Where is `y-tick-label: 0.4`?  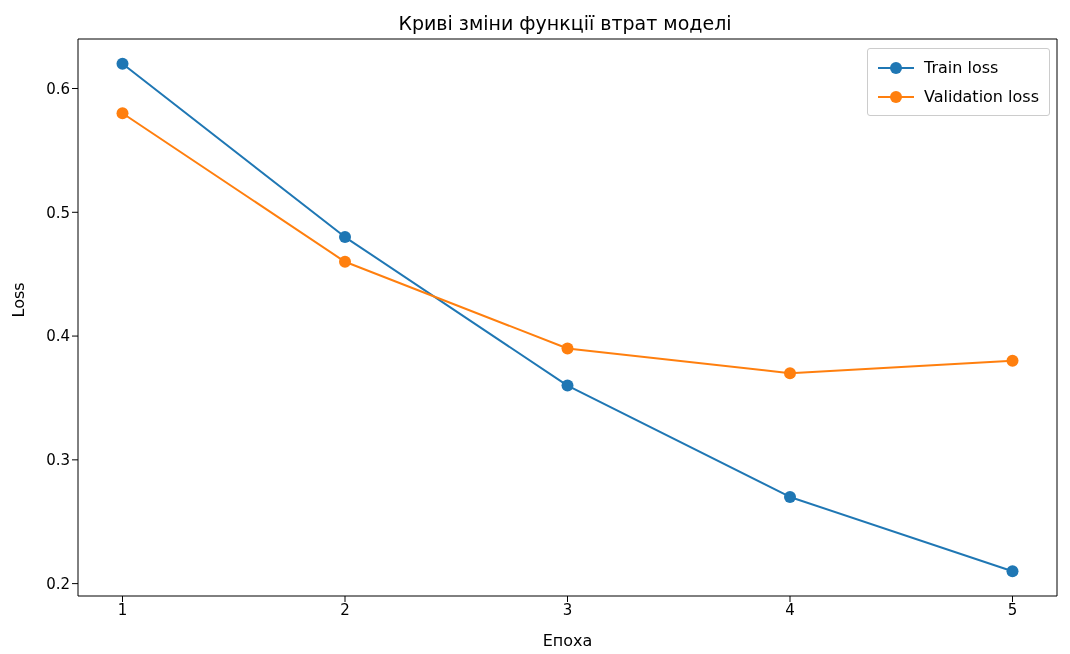 y-tick-label: 0.4 is located at coordinates (58, 336).